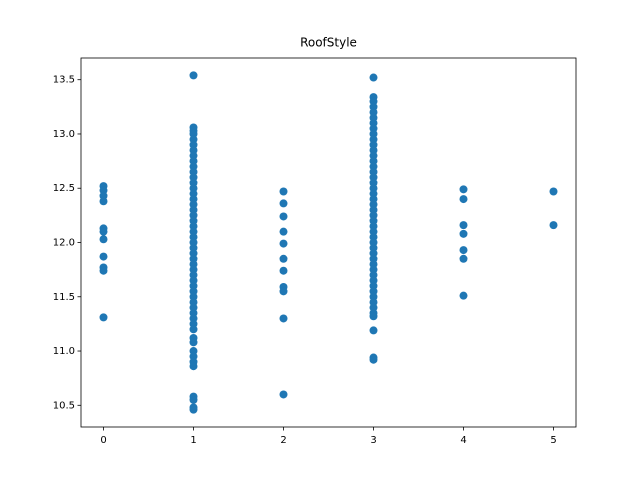 The width and height of the screenshot is (640, 480). Describe the element at coordinates (64, 243) in the screenshot. I see `y-tick-label: 12.0` at that location.